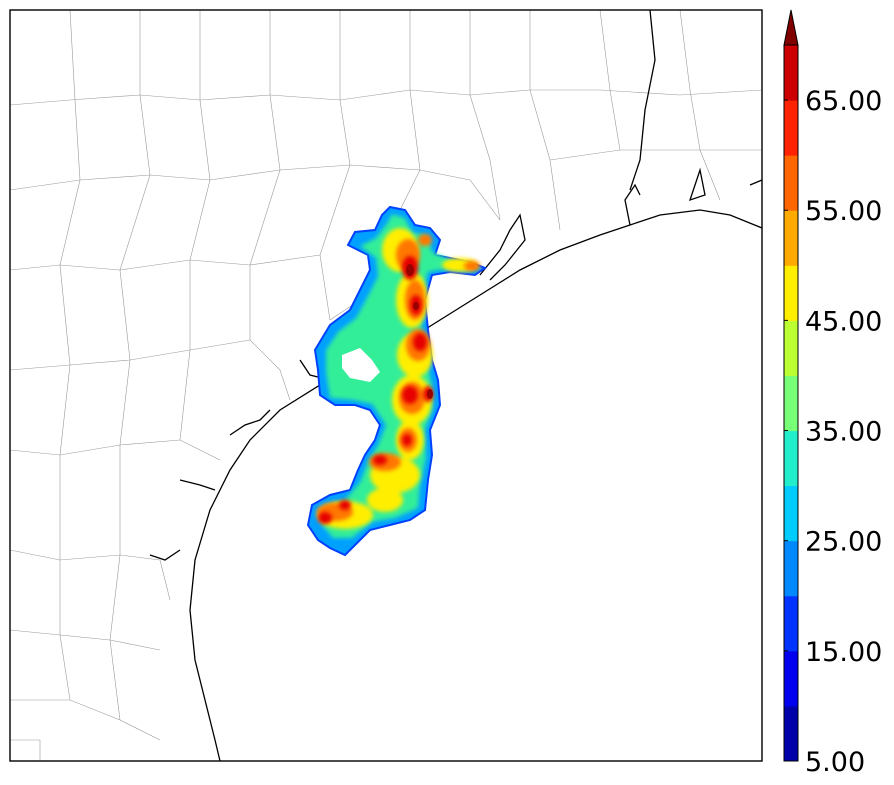  Describe the element at coordinates (843, 101) in the screenshot. I see `colorbar-tick-label: 65.00` at that location.